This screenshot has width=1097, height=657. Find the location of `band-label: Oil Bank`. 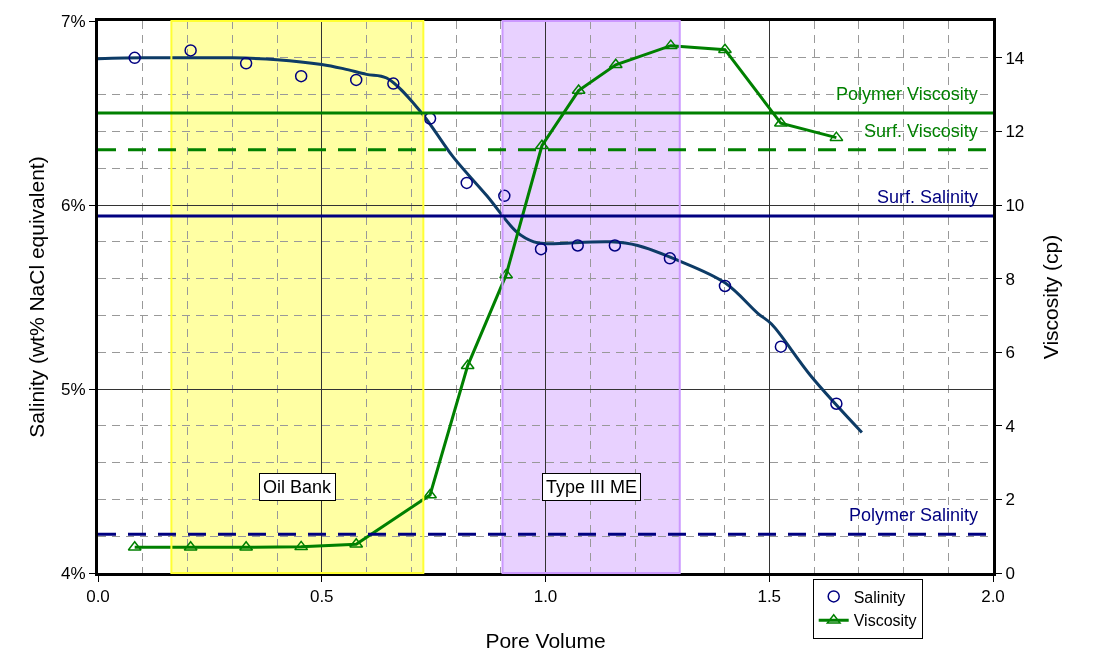

band-label: Oil Bank is located at coordinates (298, 487).